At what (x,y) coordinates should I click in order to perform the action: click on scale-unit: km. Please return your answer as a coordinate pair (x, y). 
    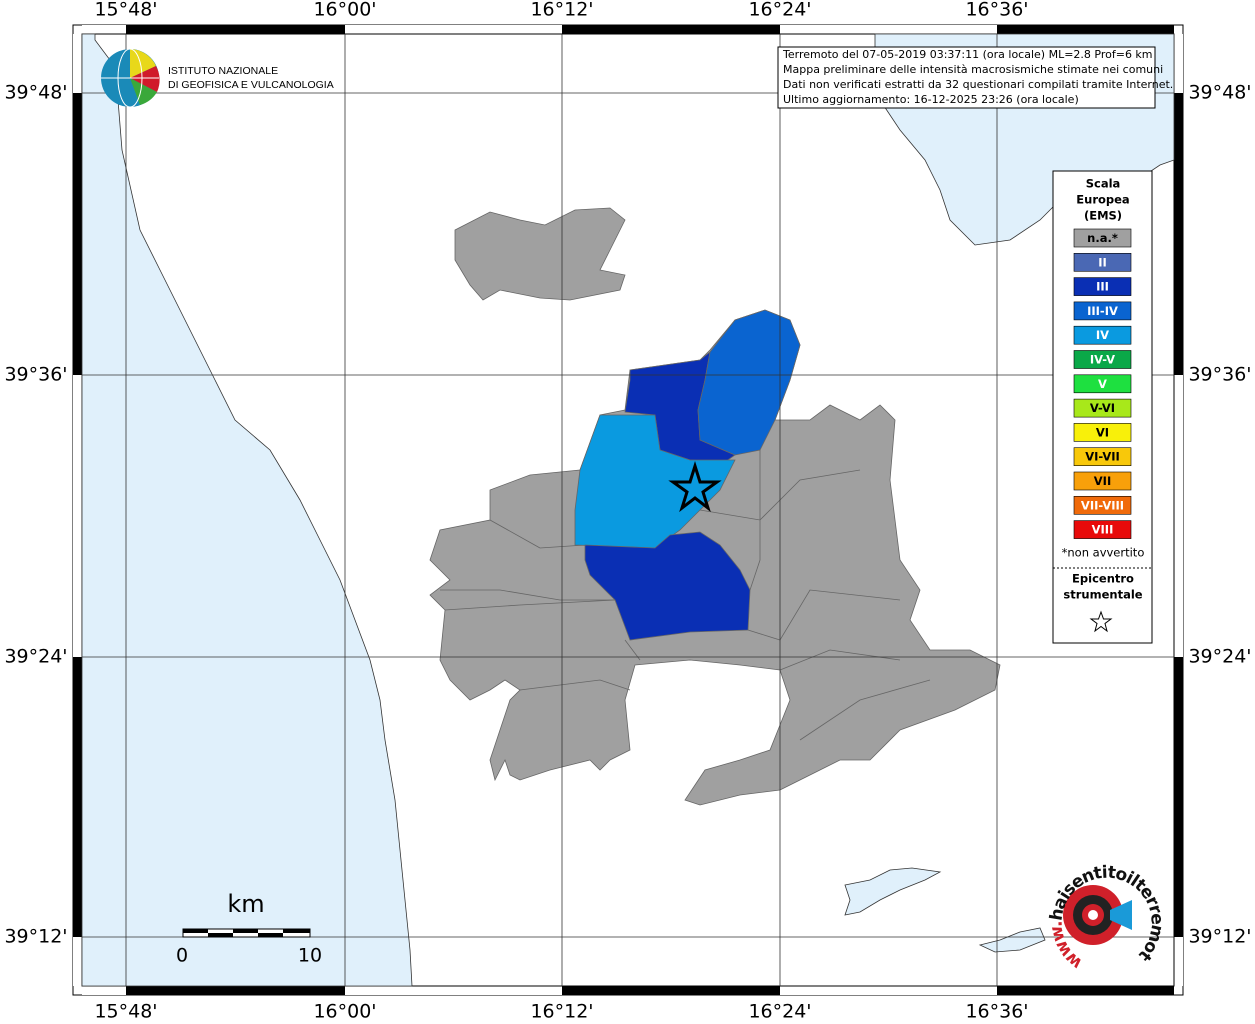
    Looking at the image, I should click on (245, 904).